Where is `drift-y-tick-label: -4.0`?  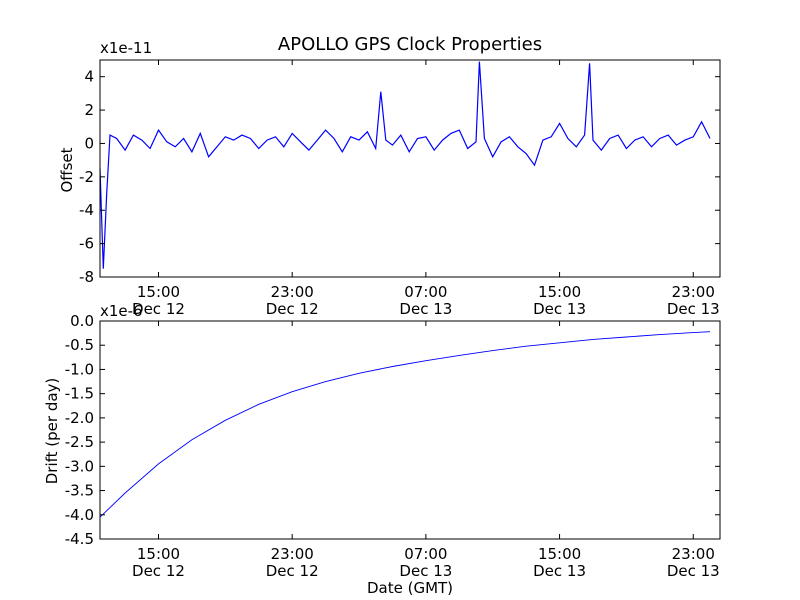
drift-y-tick-label: -4.0 is located at coordinates (79, 515).